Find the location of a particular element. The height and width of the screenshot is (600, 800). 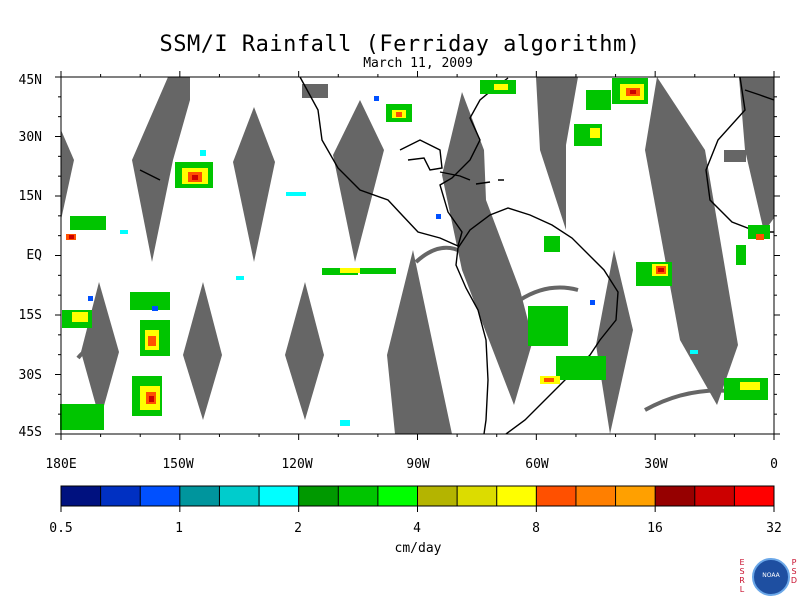

noaa-emblem-text: NOAA is located at coordinates (771, 575).